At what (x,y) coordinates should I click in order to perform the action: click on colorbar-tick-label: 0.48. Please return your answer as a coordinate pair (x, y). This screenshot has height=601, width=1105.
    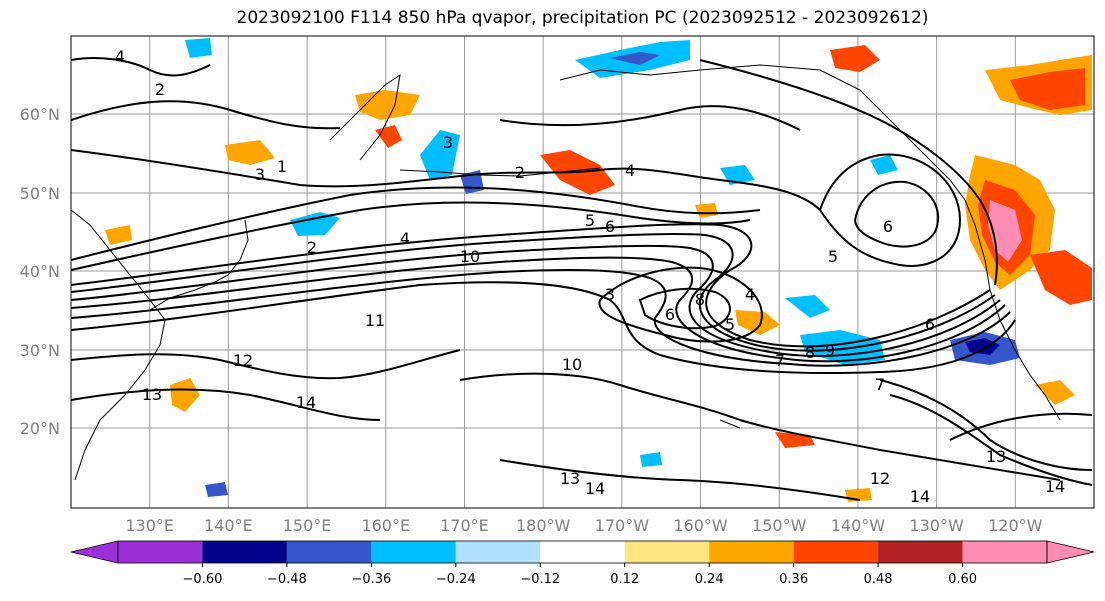
    Looking at the image, I should click on (878, 579).